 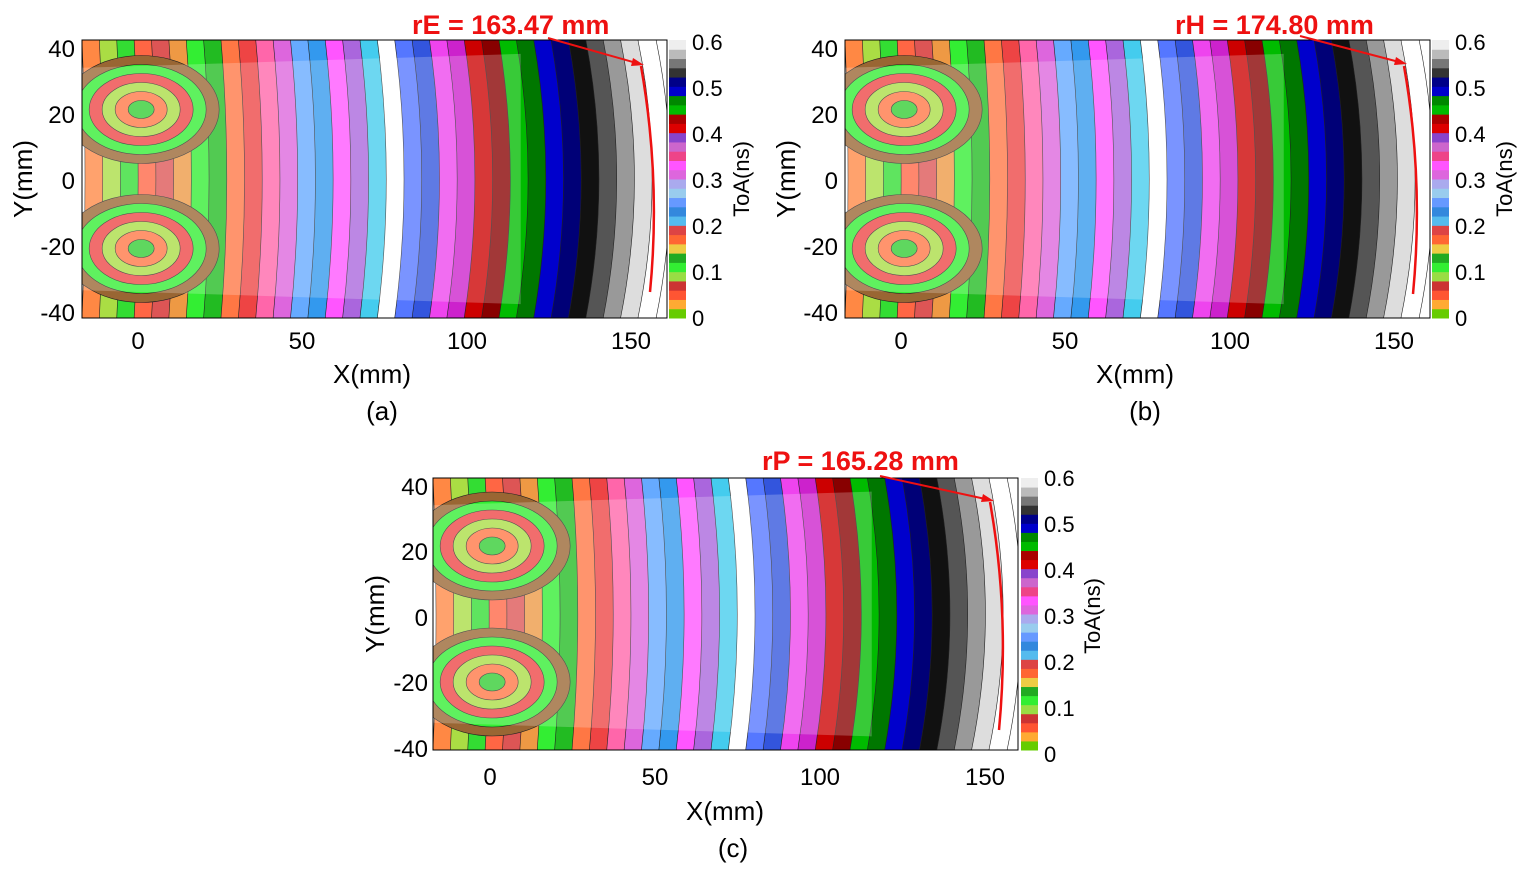 I want to click on x-tick-b-0: 0, so click(x=900, y=341).